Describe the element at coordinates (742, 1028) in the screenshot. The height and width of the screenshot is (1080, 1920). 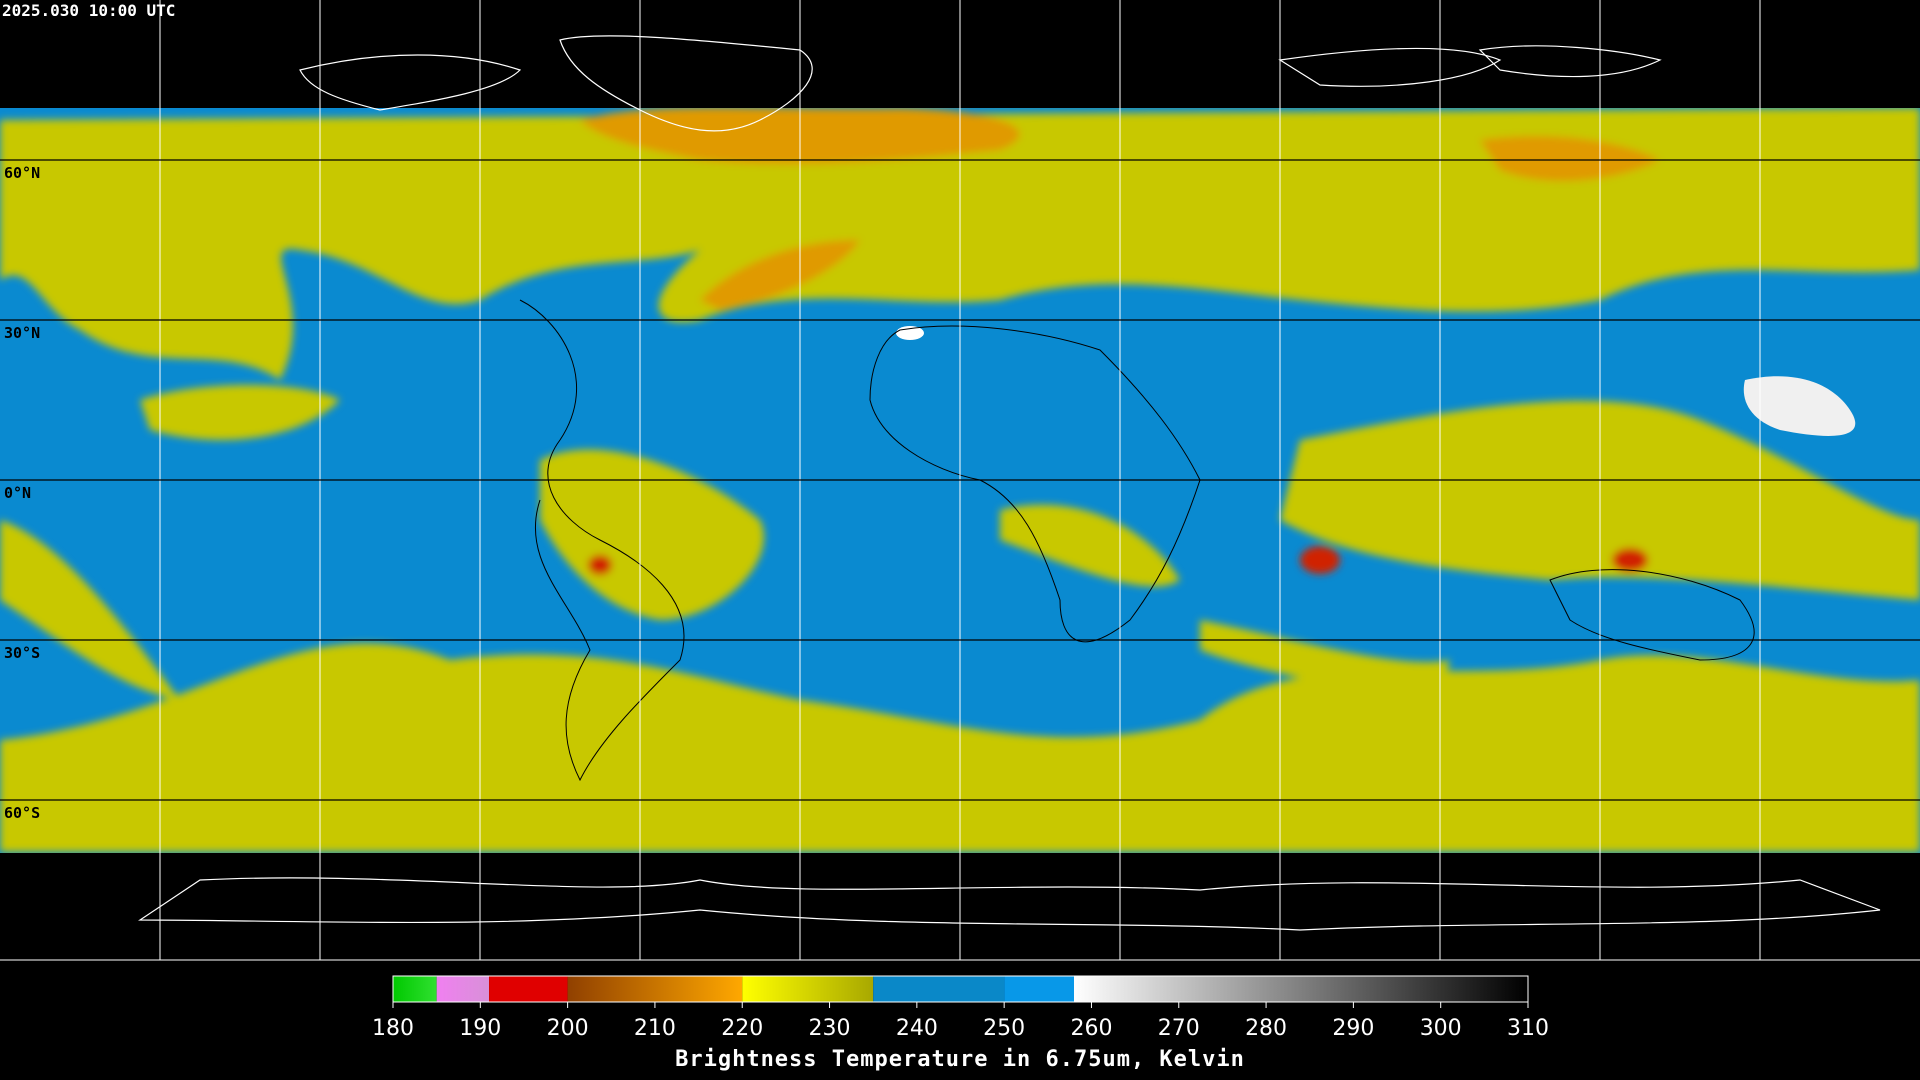
I see `colorbar-tick-label: 220` at that location.